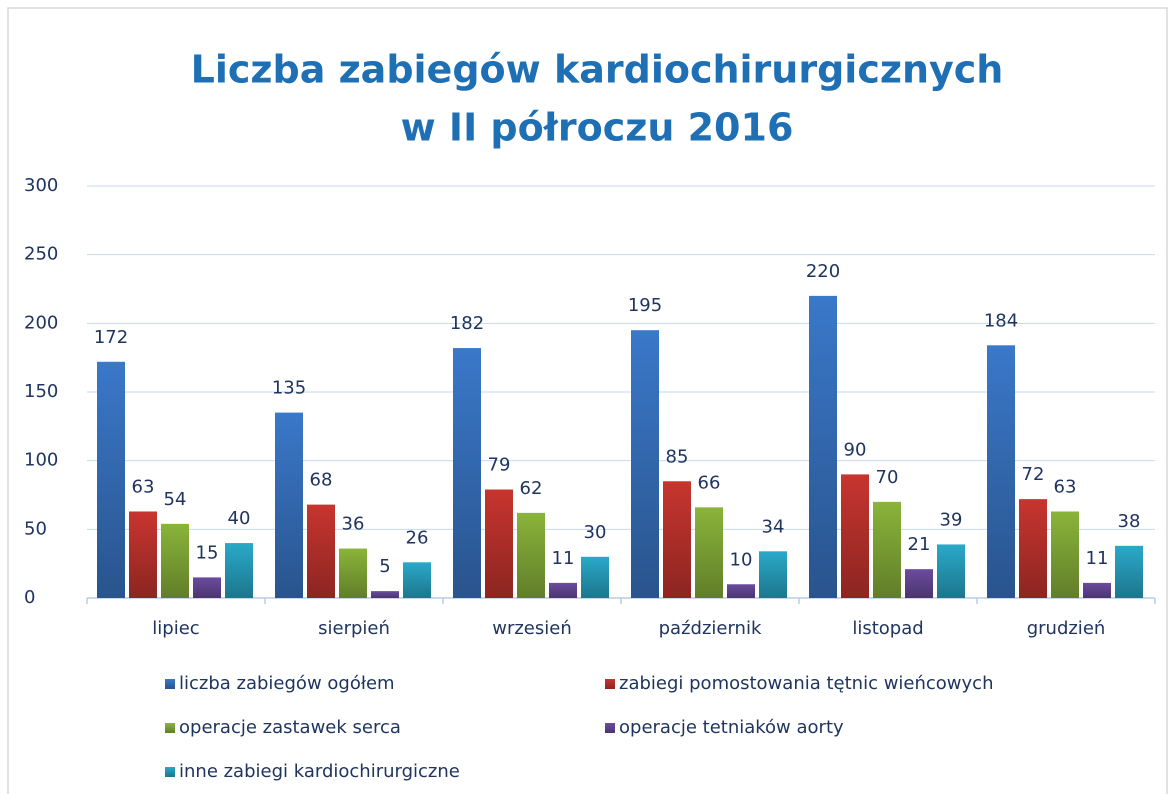 The image size is (1175, 794). Describe the element at coordinates (41, 391) in the screenshot. I see `y-tick-label: 150` at that location.